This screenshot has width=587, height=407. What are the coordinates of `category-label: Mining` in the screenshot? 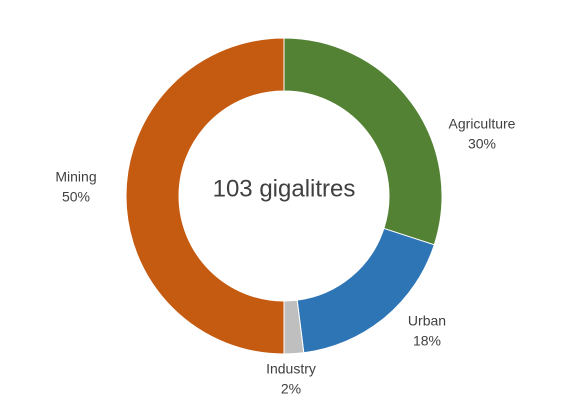 It's located at (75, 177).